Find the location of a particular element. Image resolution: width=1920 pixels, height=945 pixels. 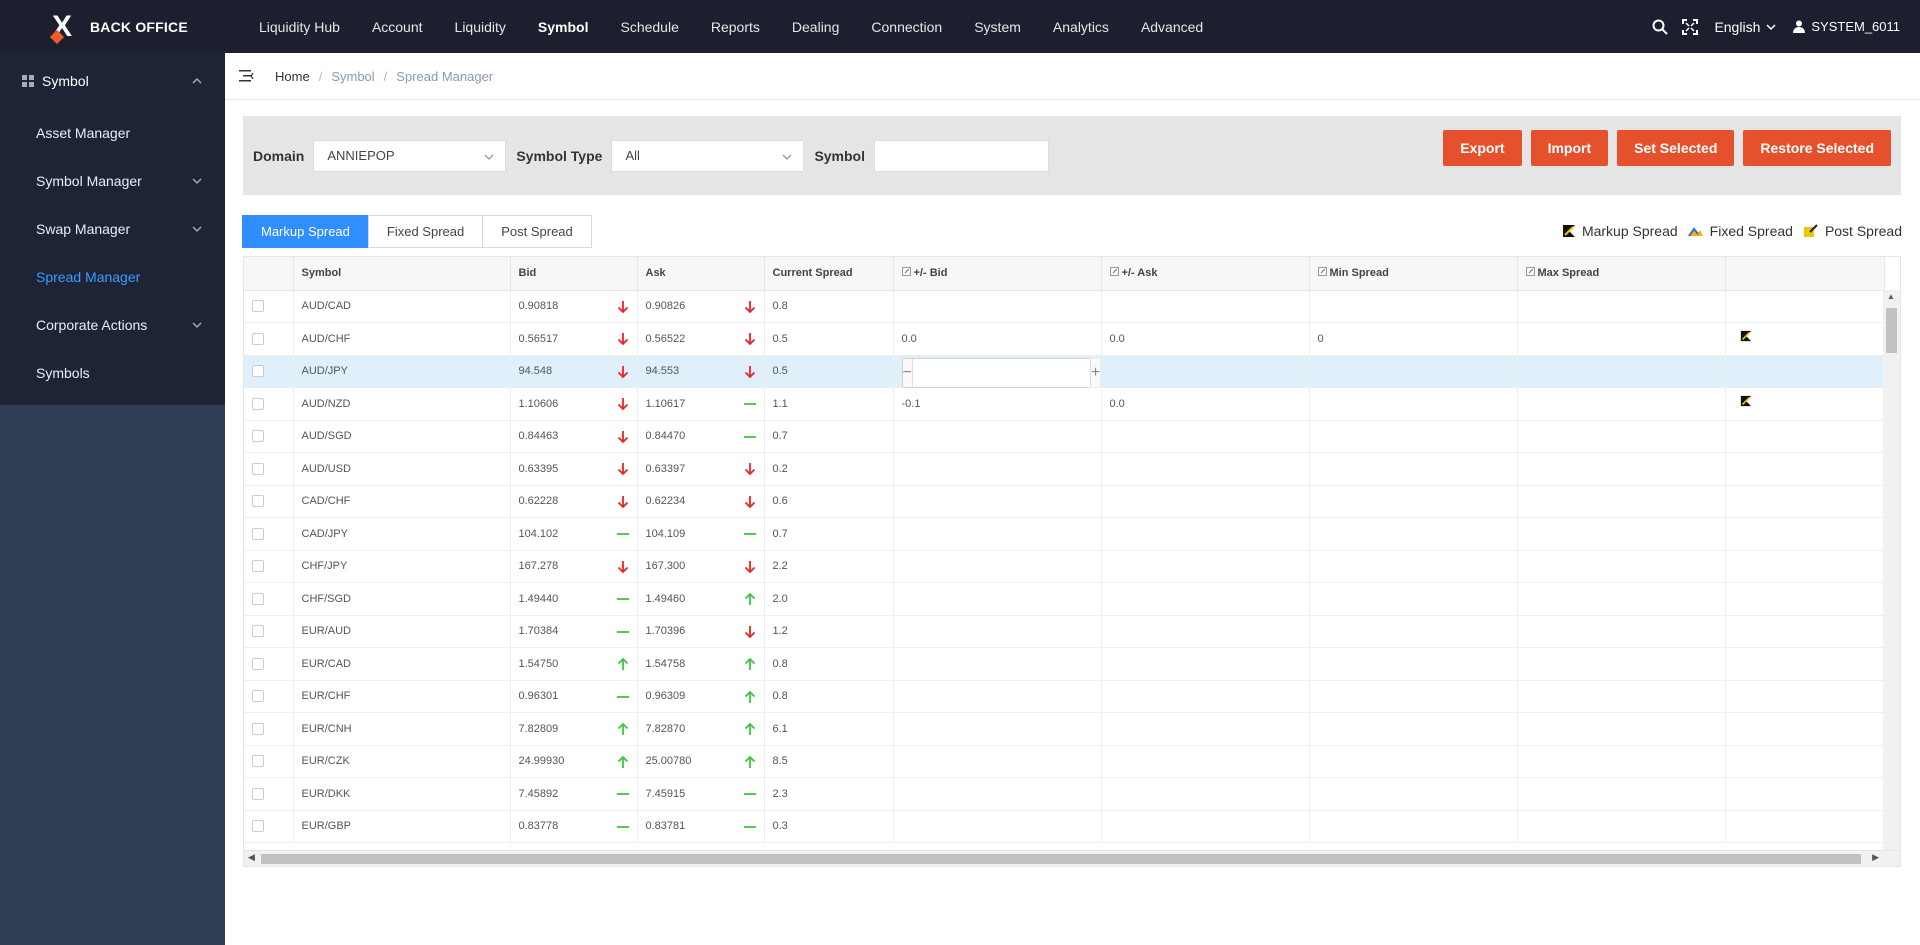

header-max-spread: Max Spread is located at coordinates (1621, 274).